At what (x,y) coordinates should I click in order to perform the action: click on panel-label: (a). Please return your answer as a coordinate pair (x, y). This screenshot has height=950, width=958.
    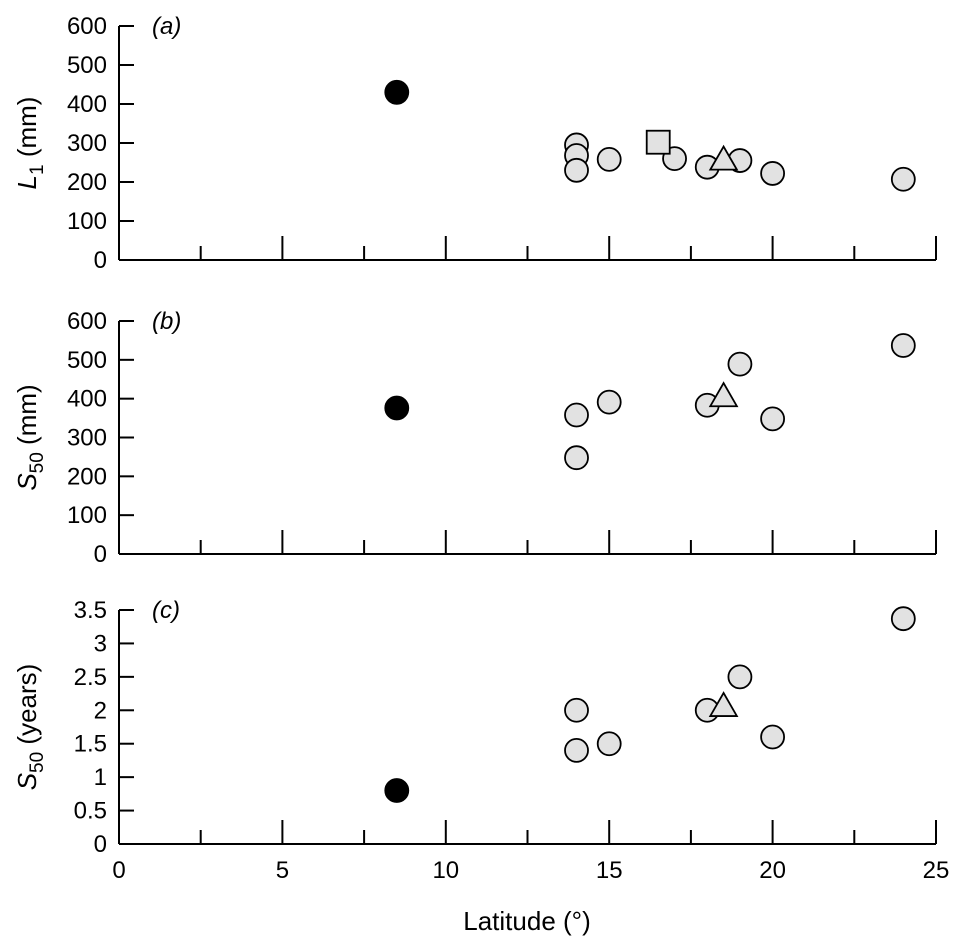
    Looking at the image, I should click on (166, 26).